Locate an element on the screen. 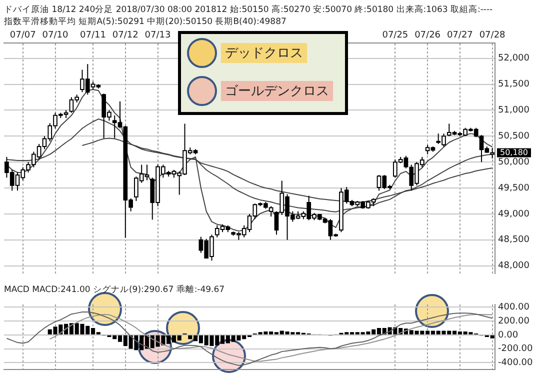 The width and height of the screenshot is (541, 380). y-tick-label: 49,000 is located at coordinates (514, 214).